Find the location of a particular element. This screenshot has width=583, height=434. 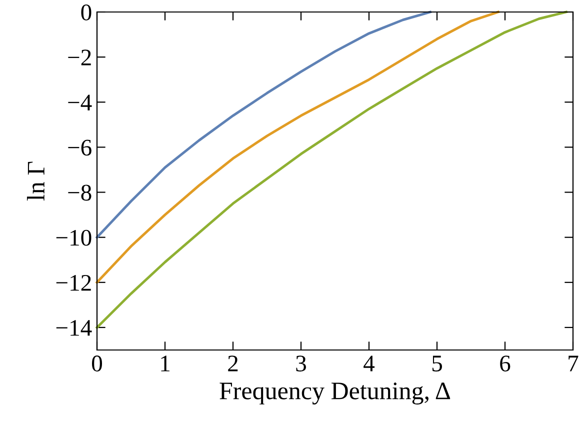

x-tick-label: 6 is located at coordinates (505, 364).